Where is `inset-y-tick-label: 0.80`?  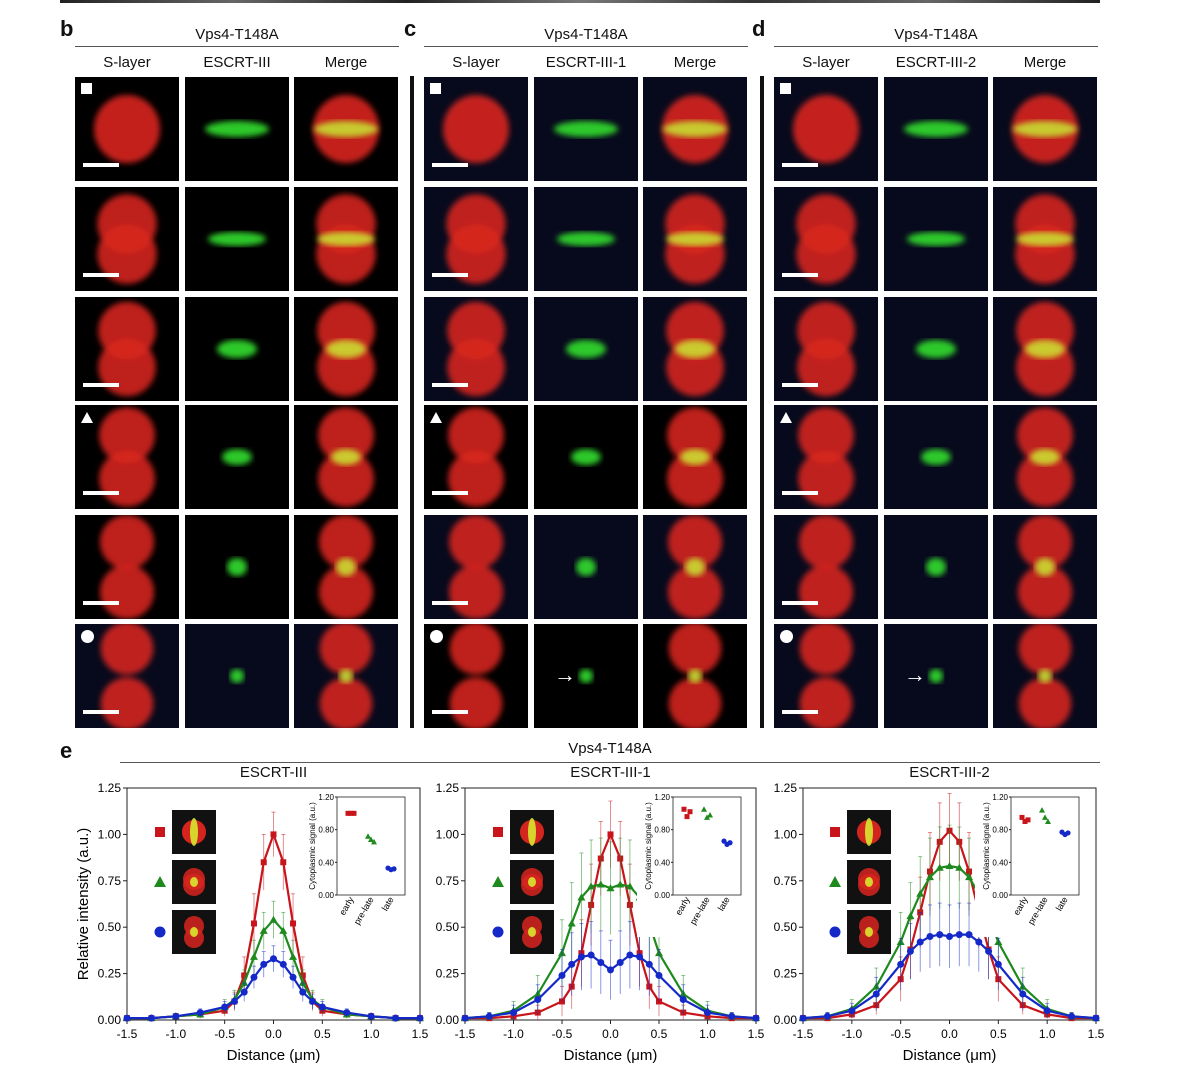
inset-y-tick-label: 0.80 is located at coordinates (662, 830).